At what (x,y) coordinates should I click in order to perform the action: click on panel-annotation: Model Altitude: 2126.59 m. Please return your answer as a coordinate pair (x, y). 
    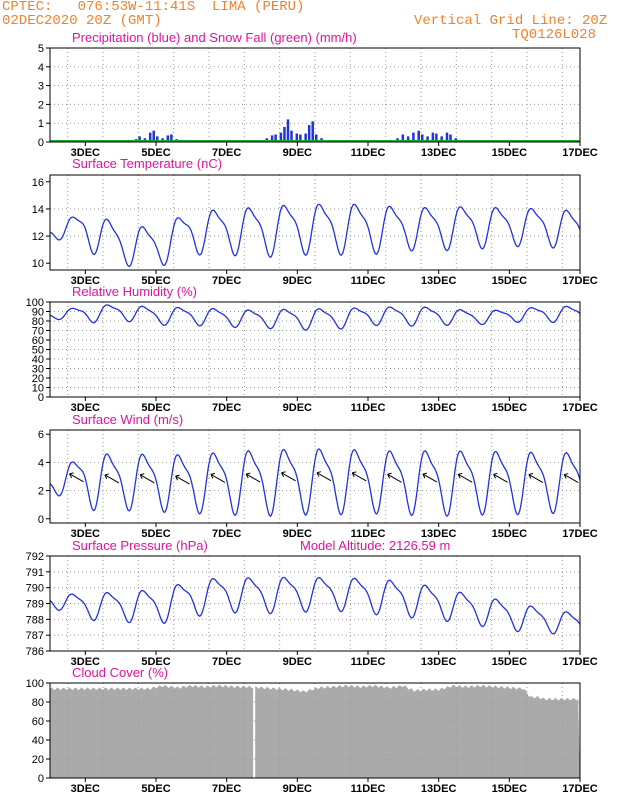
    Looking at the image, I should click on (375, 545).